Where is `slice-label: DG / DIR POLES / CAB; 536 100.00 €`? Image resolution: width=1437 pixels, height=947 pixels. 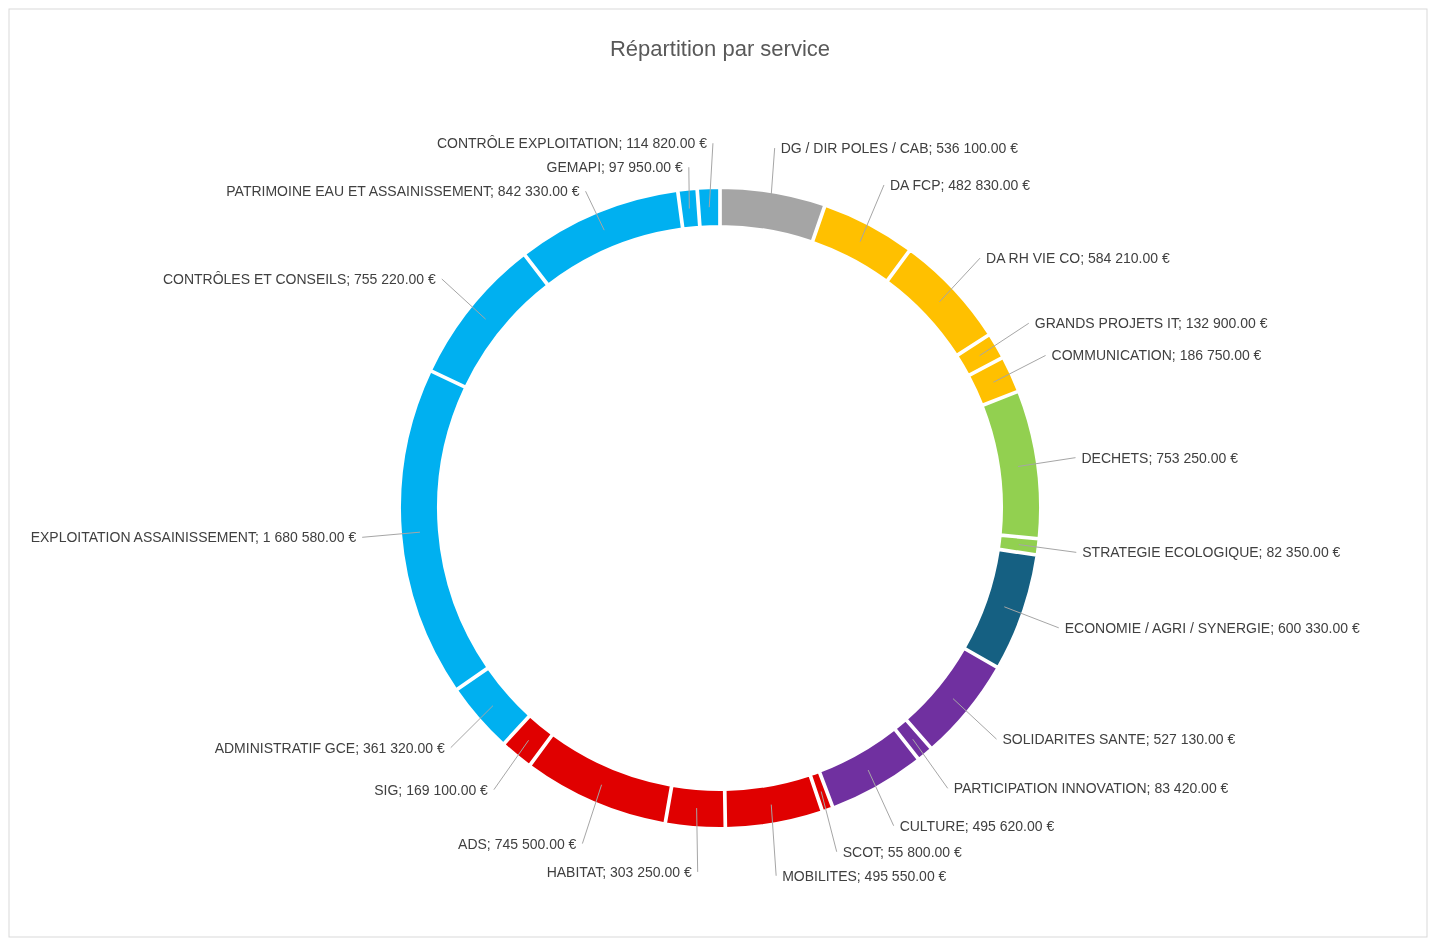
slice-label: DG / DIR POLES / CAB; 536 100.00 € is located at coordinates (899, 148).